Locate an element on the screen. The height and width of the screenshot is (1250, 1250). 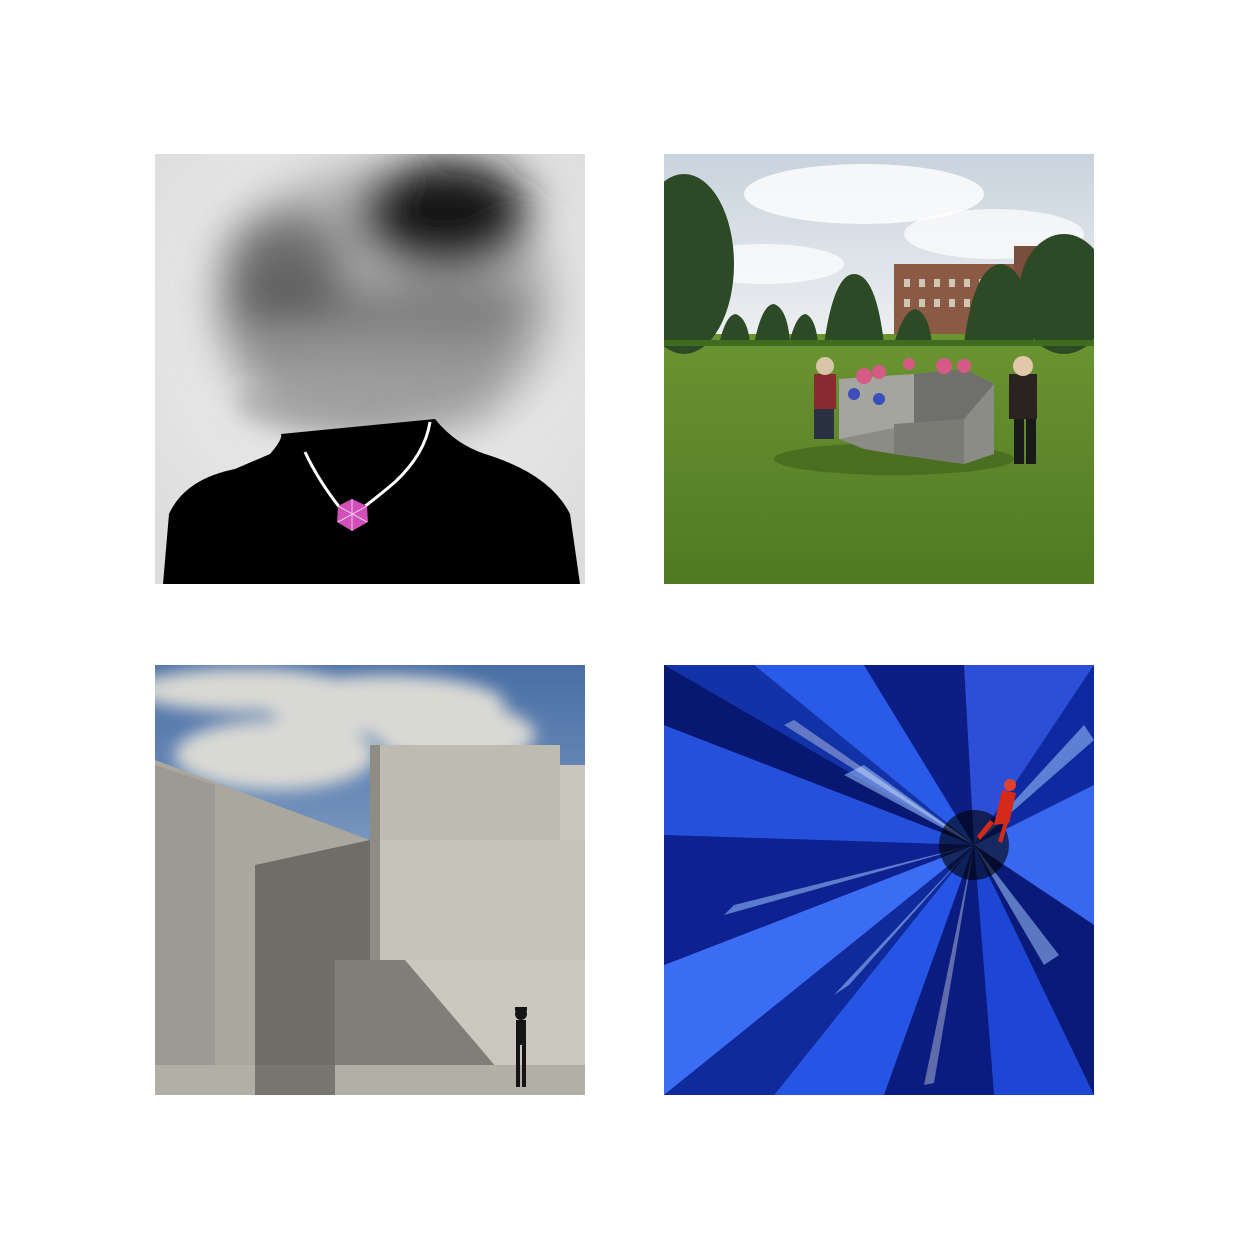
image-tile-blurred-portrait is located at coordinates (370, 369).